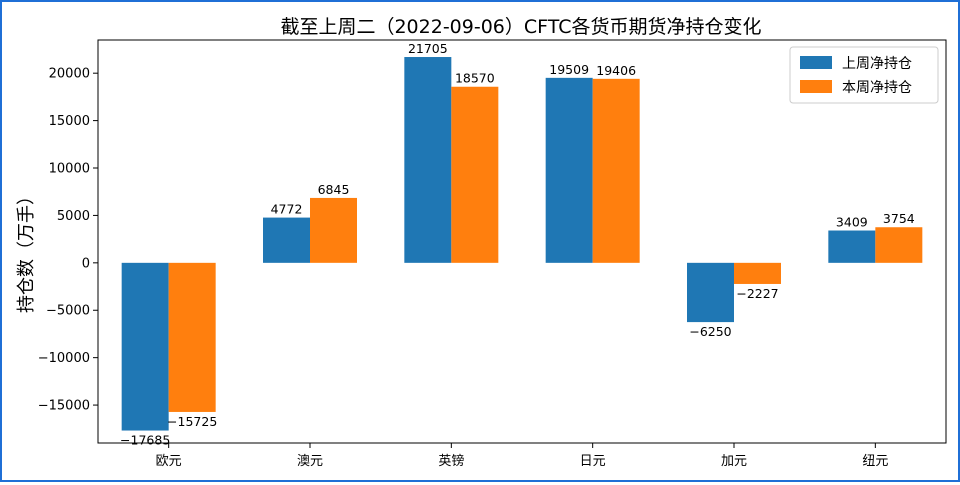 The image size is (960, 485). I want to click on legend-label: 上周净持仓, so click(877, 64).